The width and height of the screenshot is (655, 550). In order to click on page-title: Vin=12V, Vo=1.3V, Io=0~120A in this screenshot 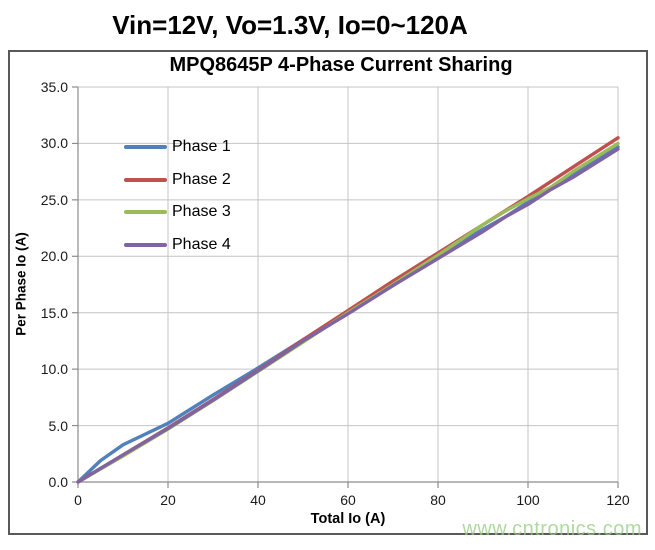, I will do `click(290, 25)`.